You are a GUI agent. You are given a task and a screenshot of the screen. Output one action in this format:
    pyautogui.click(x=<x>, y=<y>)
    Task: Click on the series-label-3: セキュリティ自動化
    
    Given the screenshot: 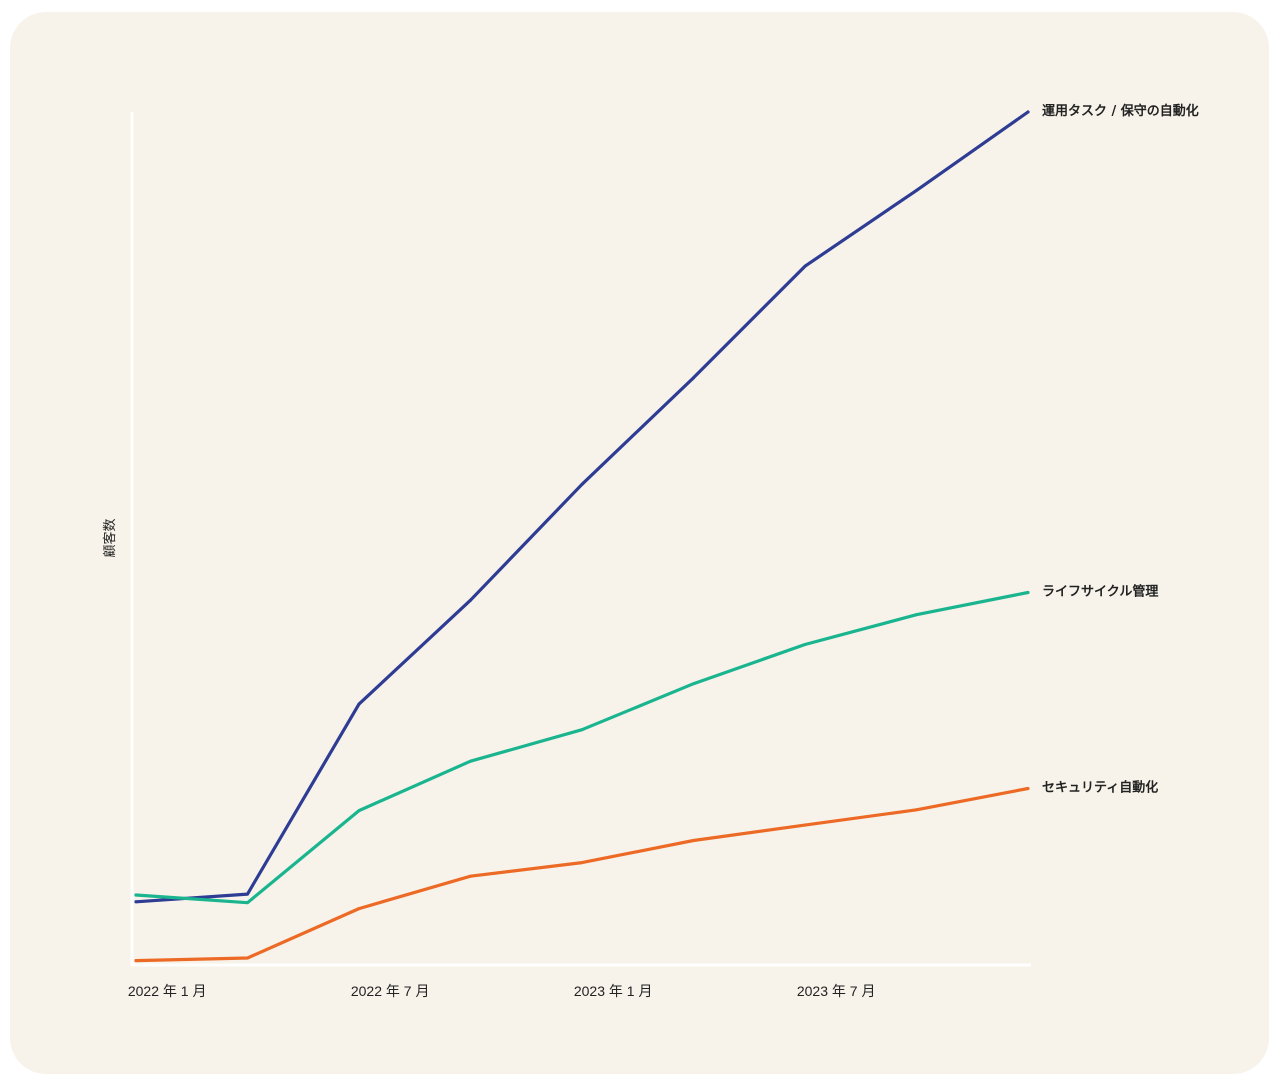 What is the action you would take?
    pyautogui.click(x=1100, y=787)
    